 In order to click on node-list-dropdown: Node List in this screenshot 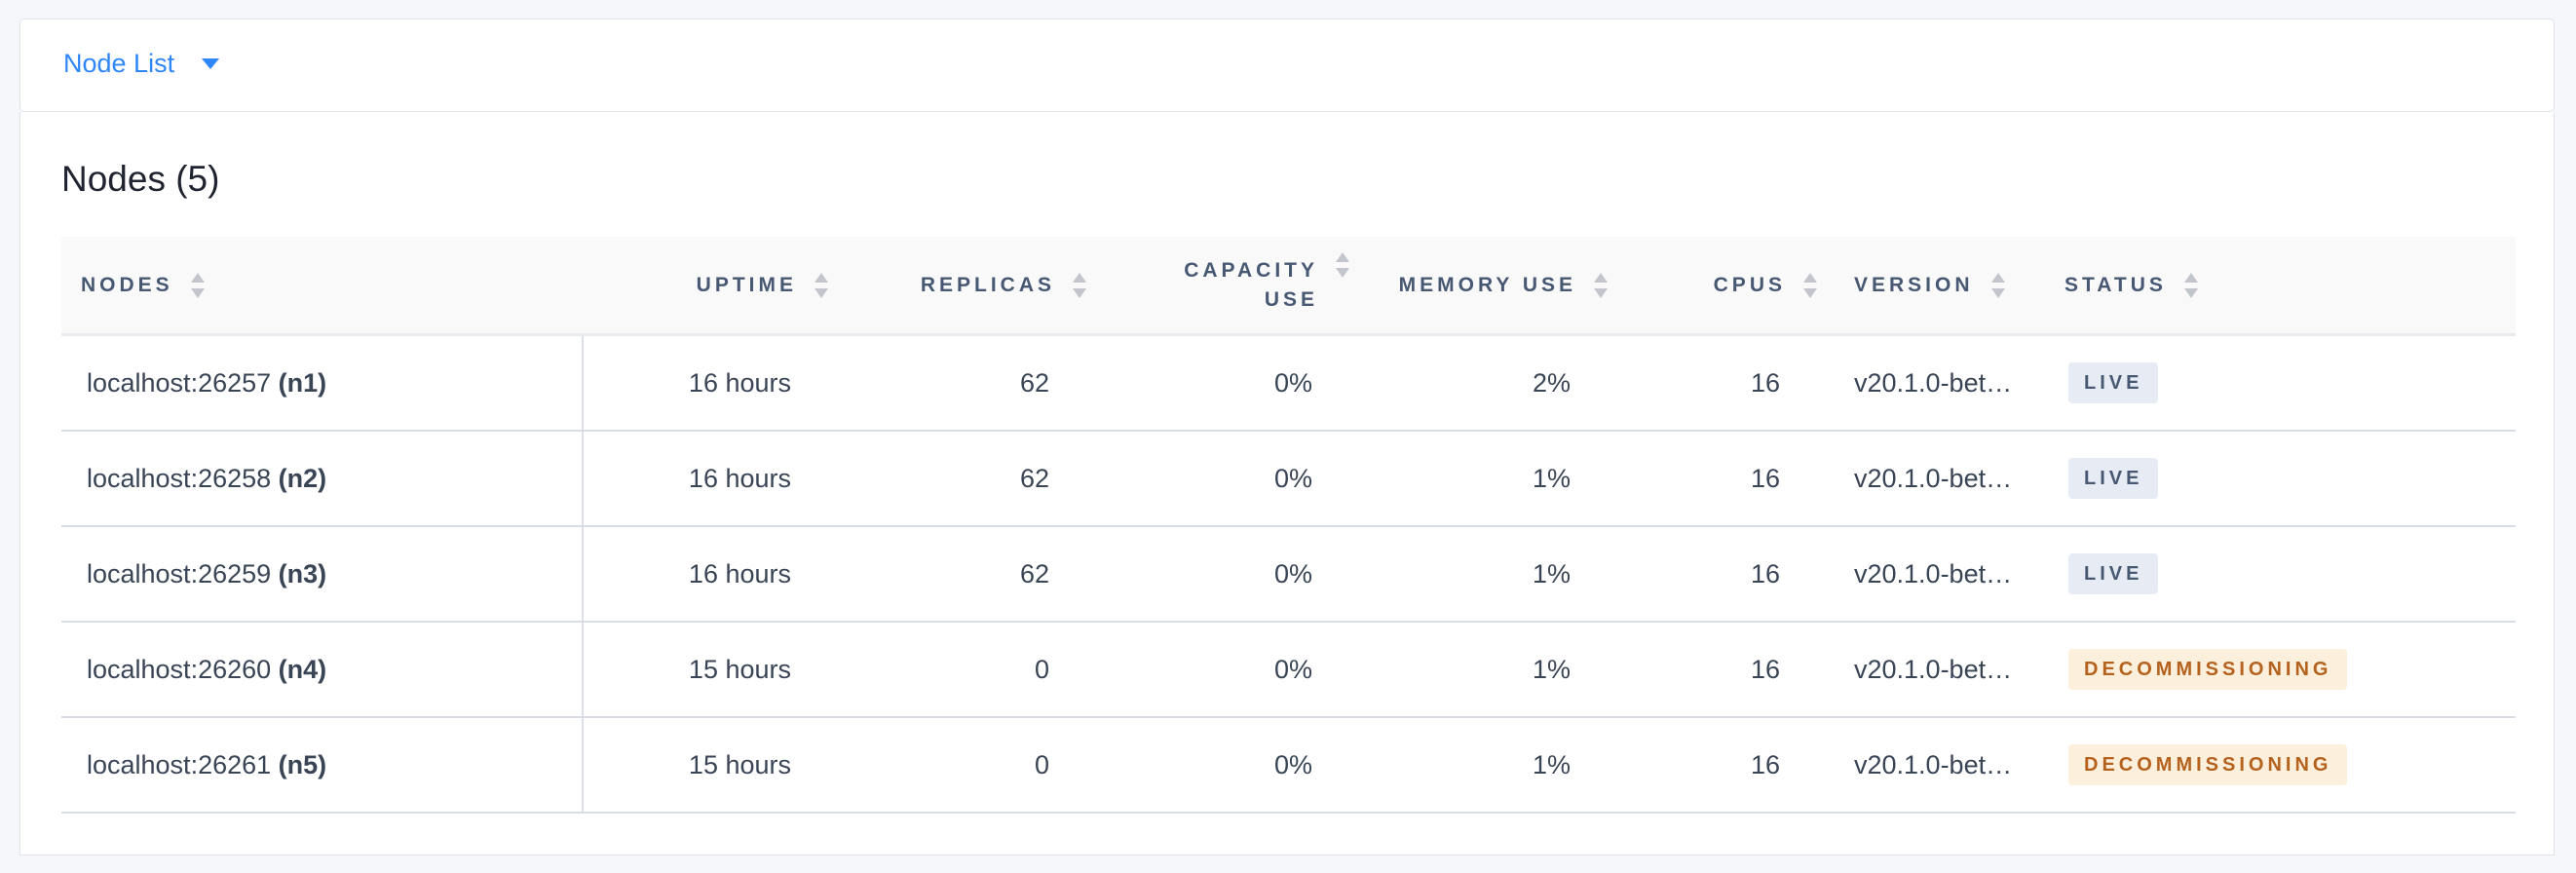, I will do `click(141, 64)`.